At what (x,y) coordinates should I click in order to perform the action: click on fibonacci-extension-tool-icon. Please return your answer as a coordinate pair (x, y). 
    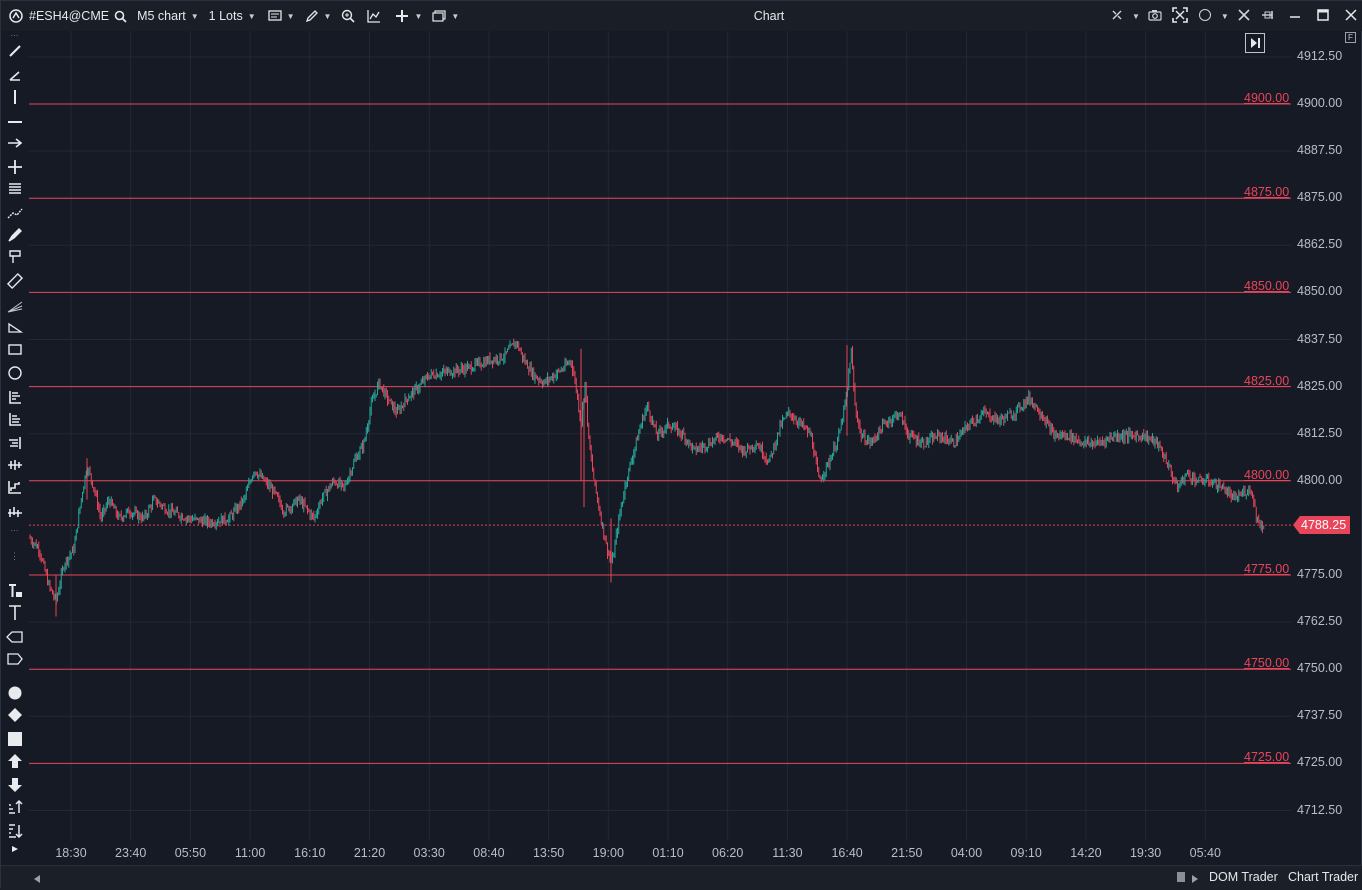
    Looking at the image, I should click on (14, 419).